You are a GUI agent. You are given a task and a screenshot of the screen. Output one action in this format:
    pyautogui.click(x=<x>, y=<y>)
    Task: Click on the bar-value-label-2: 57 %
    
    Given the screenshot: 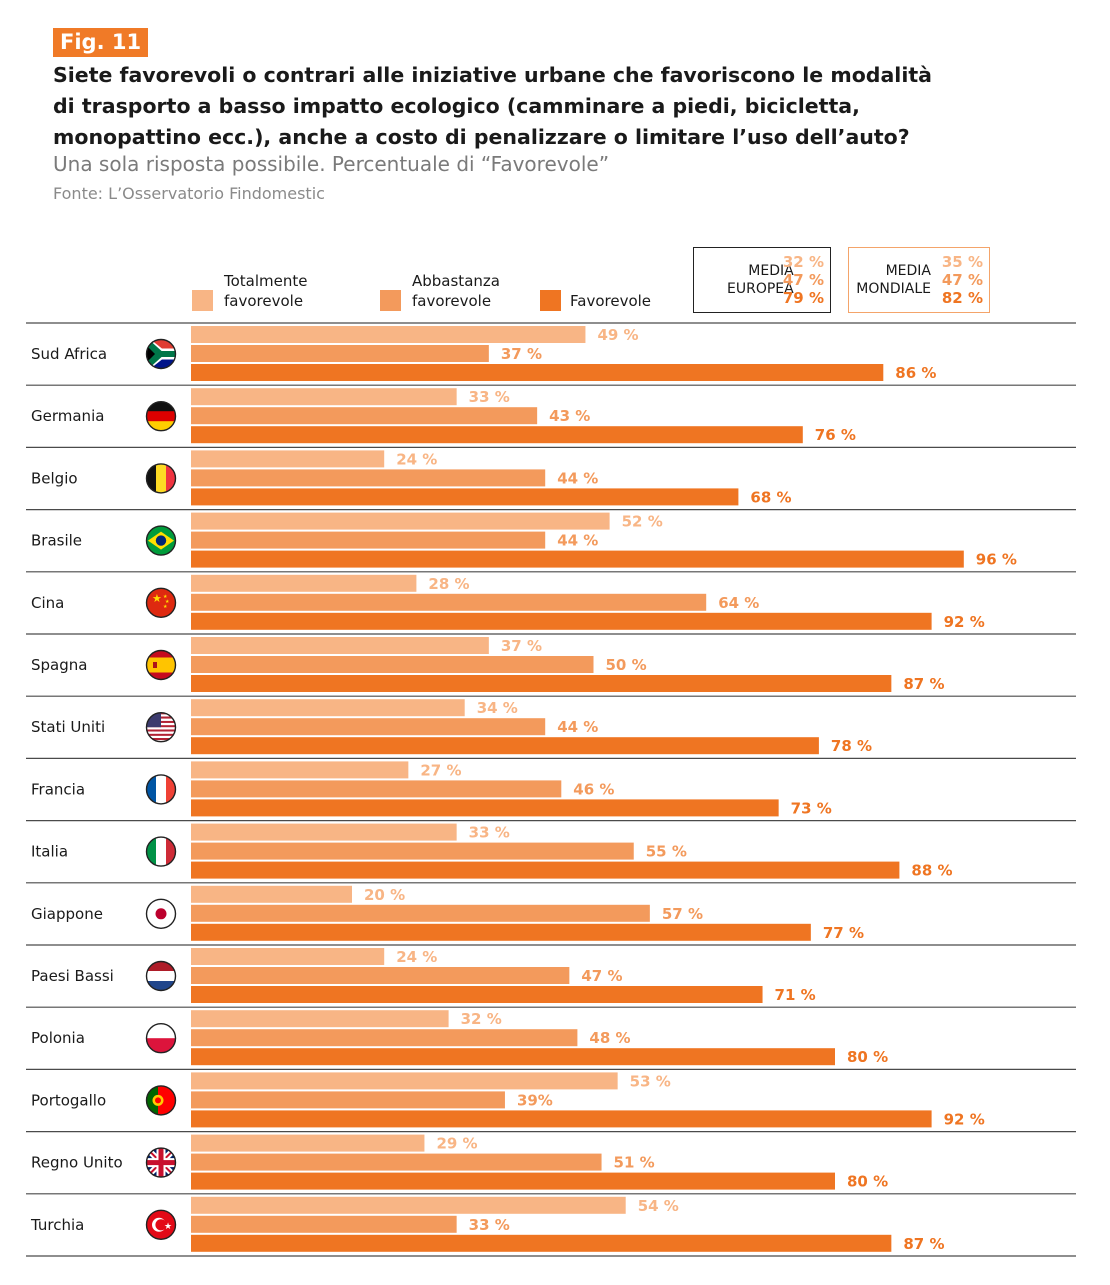 What is the action you would take?
    pyautogui.click(x=682, y=914)
    